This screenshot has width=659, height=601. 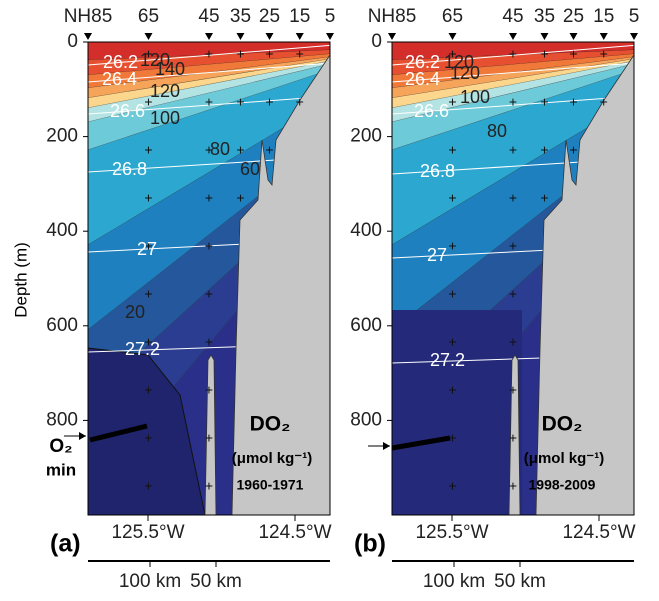 I want to click on legend-period: 1998-2009, so click(x=562, y=485).